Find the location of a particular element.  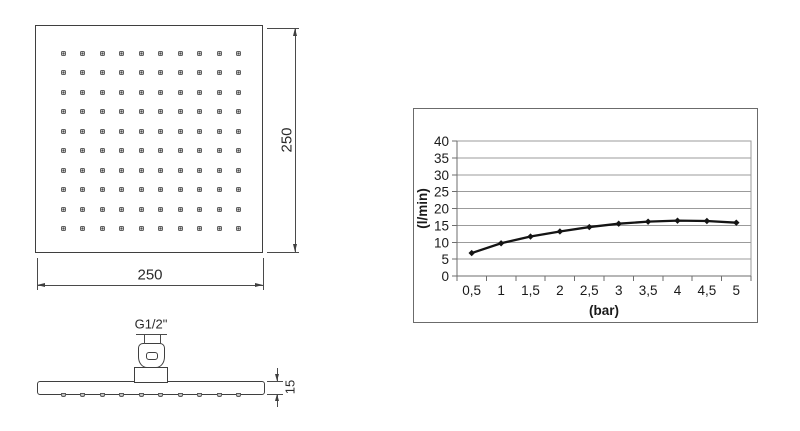

y-tick-label: 35 is located at coordinates (441, 158).